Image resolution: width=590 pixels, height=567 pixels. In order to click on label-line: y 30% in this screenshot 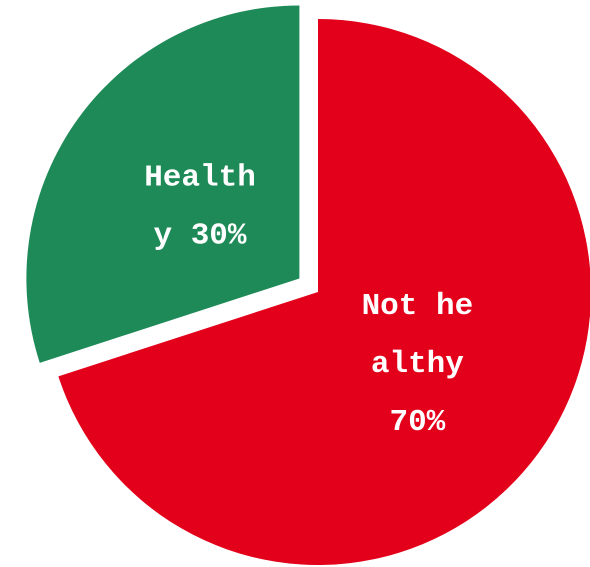, I will do `click(199, 235)`.